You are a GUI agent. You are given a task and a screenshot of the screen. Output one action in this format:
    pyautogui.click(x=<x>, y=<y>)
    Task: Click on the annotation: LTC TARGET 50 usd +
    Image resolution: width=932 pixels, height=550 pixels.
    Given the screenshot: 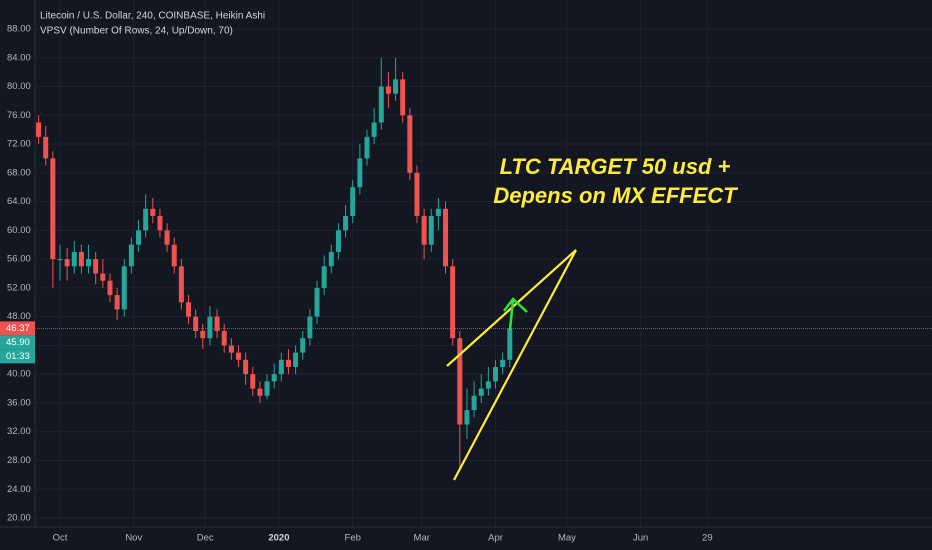 What is the action you would take?
    pyautogui.click(x=615, y=166)
    